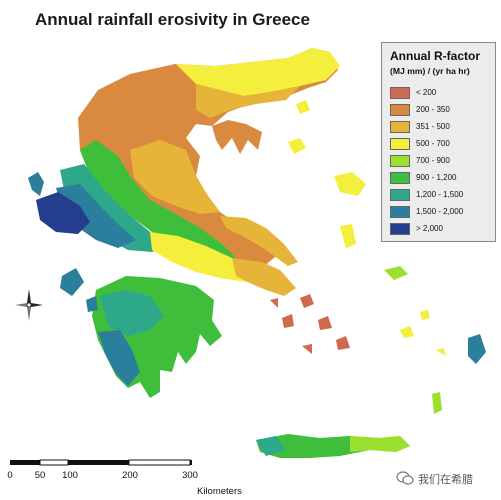 Image resolution: width=501 pixels, height=500 pixels. I want to click on scale-tick-label: 0, so click(10, 475).